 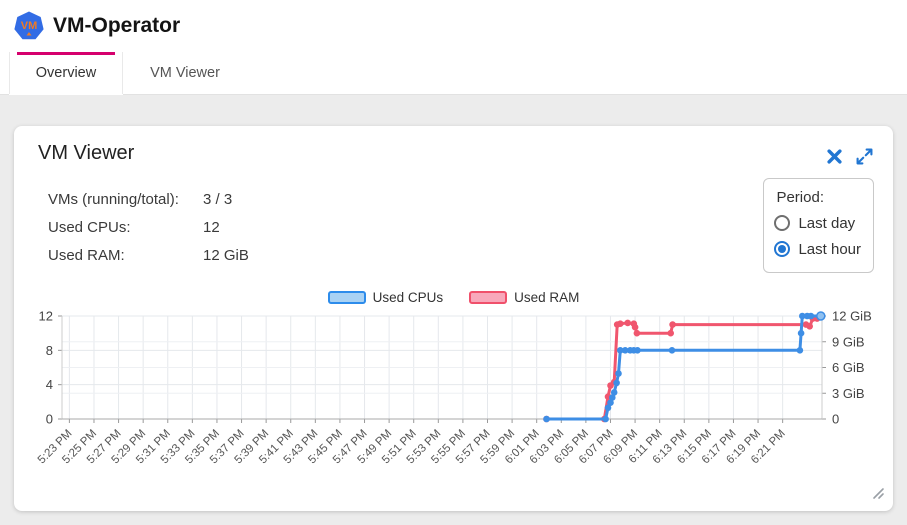 What do you see at coordinates (547, 297) in the screenshot?
I see `legend-label-ram: Used RAM` at bounding box center [547, 297].